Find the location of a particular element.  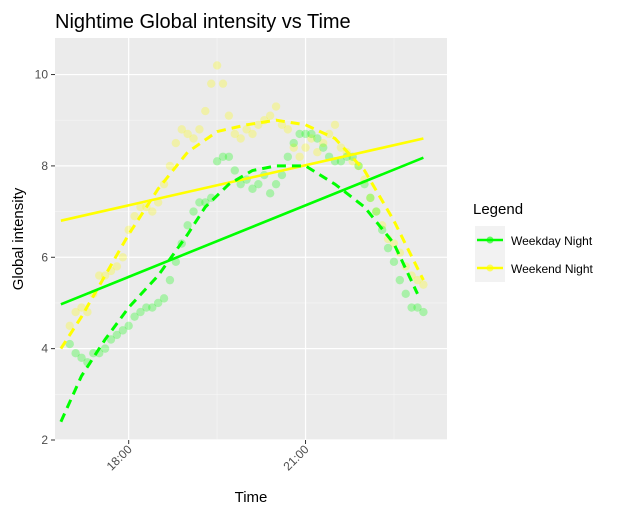

linear-fit-line is located at coordinates (242, 179).